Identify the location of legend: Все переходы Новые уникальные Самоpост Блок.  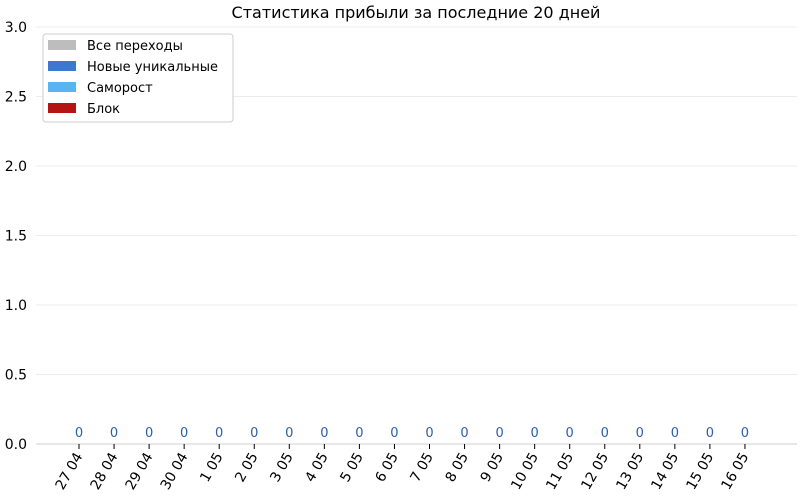
(138, 78).